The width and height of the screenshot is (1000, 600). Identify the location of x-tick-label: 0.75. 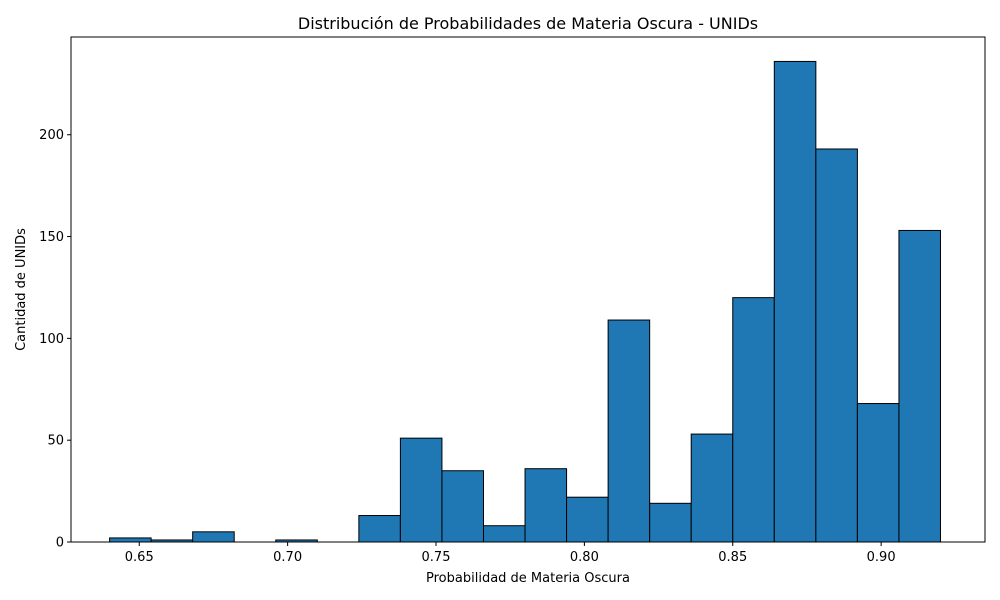
(436, 557).